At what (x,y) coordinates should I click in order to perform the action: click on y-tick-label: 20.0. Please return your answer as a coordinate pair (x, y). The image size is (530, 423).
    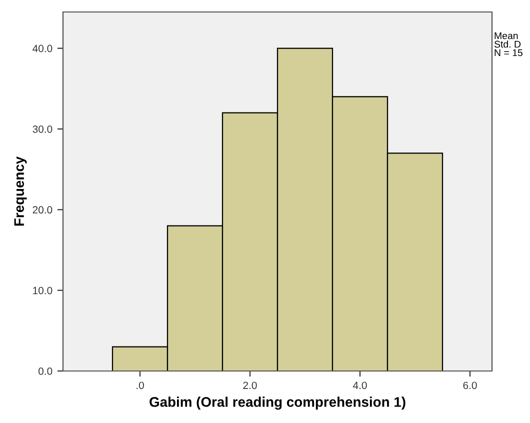
    Looking at the image, I should click on (42, 210).